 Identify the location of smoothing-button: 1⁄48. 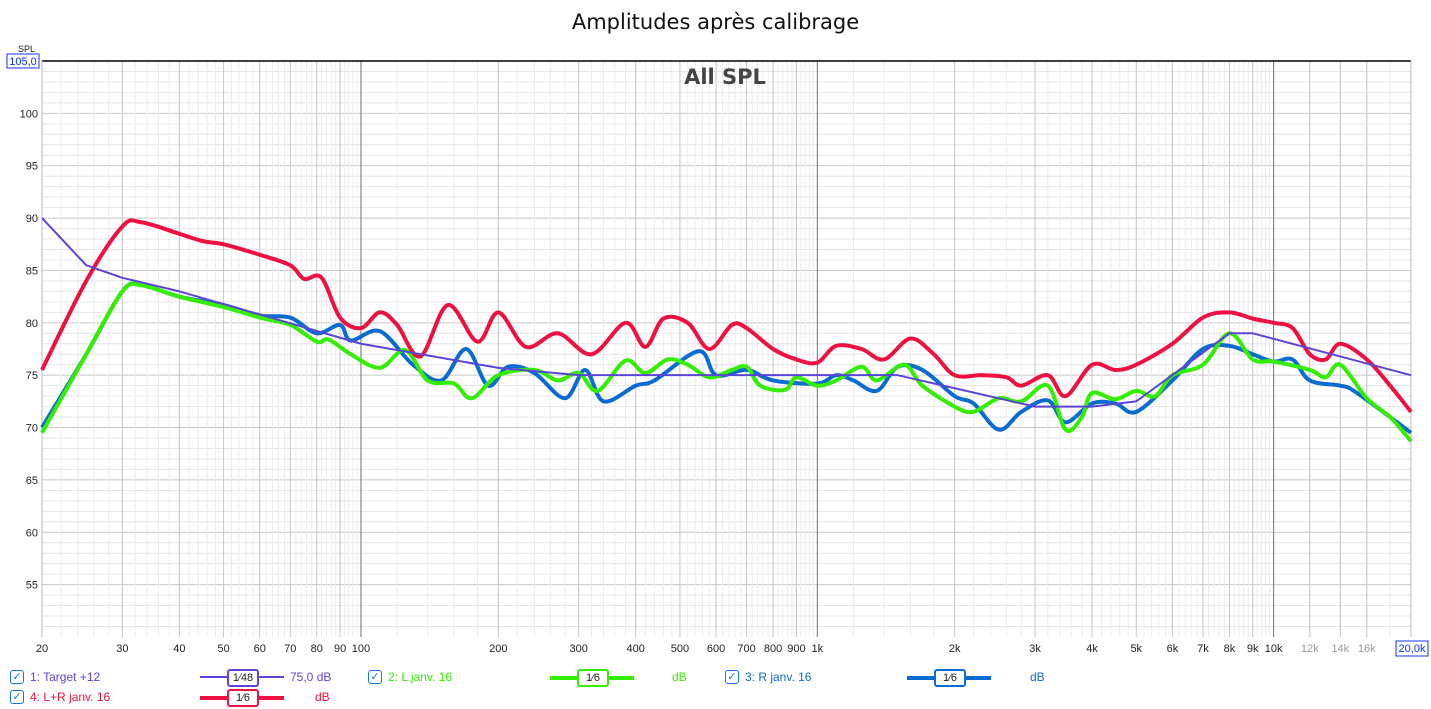
(242, 678).